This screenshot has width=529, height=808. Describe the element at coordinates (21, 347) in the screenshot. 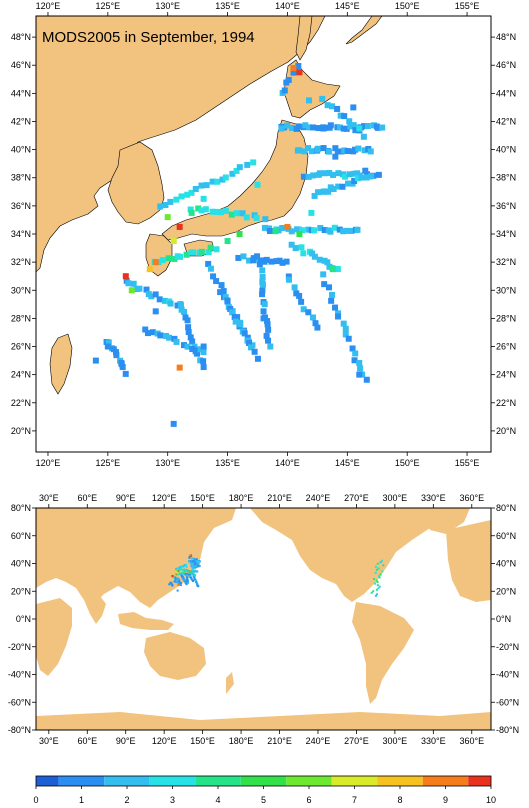

I see `regional-left-lat-label: 26°N` at that location.